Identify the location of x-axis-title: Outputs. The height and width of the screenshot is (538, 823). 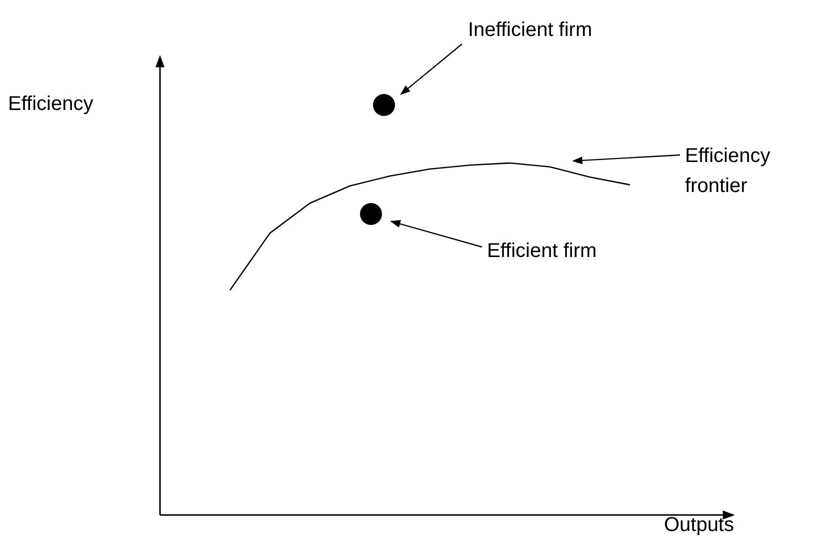
(699, 525).